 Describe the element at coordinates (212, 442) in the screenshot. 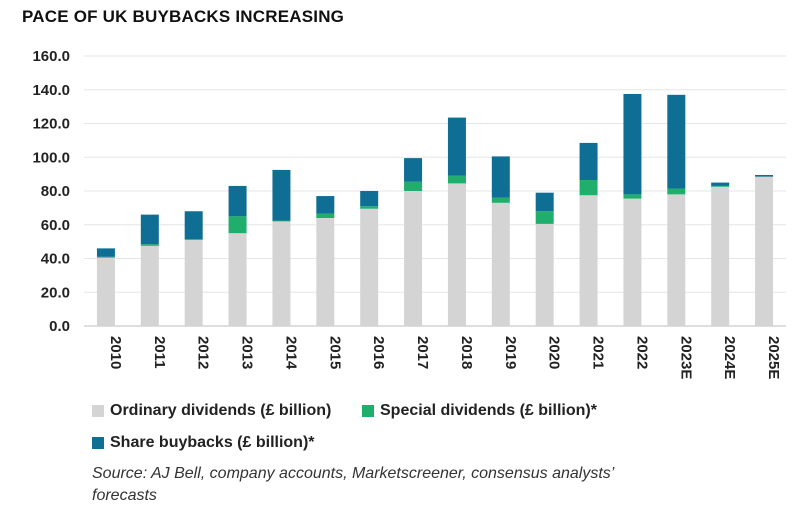

I see `legend-label-buybacks: Share buybacks (£ billion)*` at that location.